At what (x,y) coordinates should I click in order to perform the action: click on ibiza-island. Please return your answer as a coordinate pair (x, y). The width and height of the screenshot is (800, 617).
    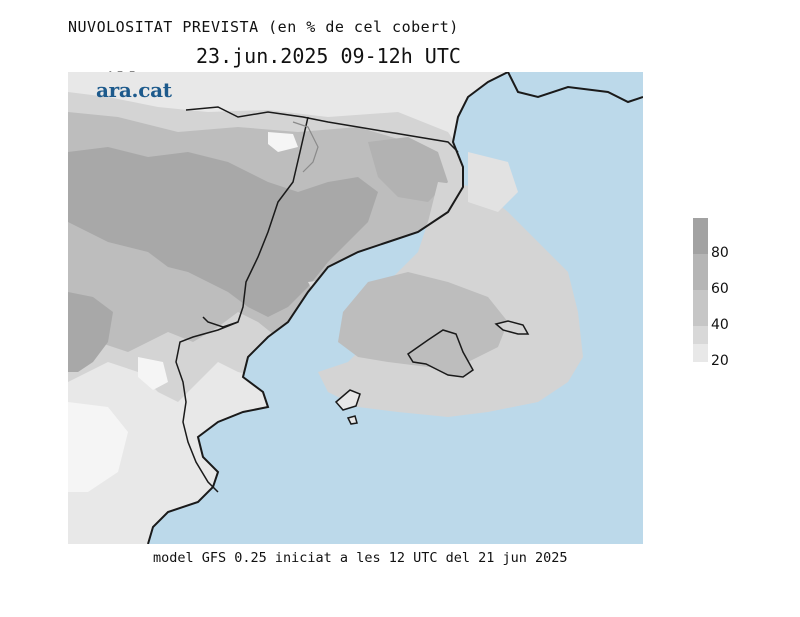
    Looking at the image, I should click on (347, 400).